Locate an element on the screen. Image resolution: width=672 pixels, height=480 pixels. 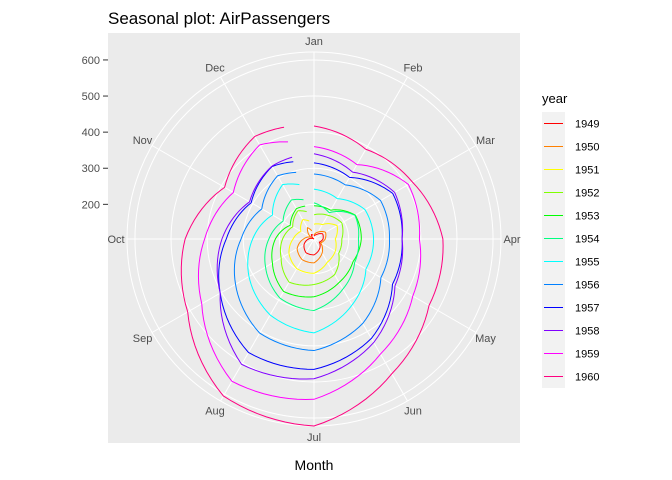
month-label-feb: Feb is located at coordinates (413, 69).